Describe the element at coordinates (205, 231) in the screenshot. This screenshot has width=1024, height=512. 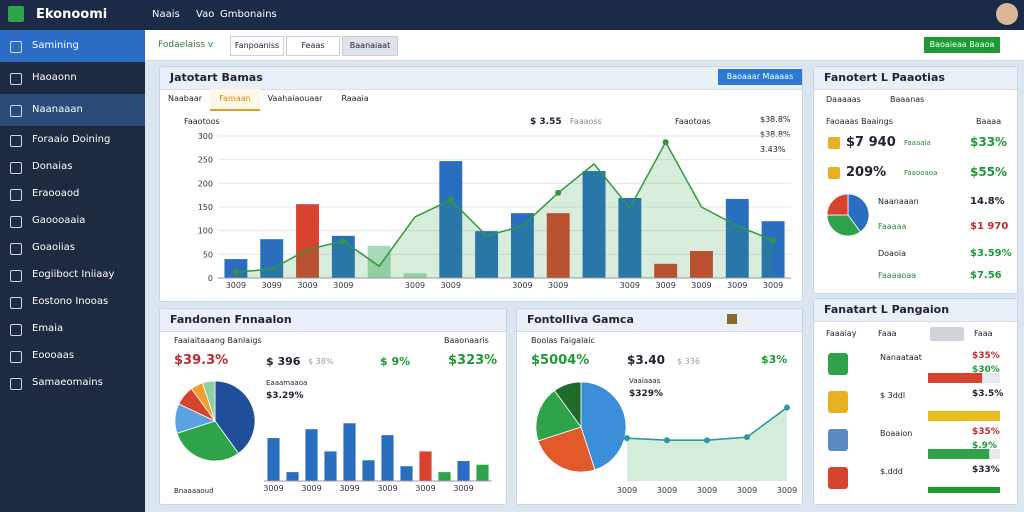
I see `y-tick-label: 100` at that location.